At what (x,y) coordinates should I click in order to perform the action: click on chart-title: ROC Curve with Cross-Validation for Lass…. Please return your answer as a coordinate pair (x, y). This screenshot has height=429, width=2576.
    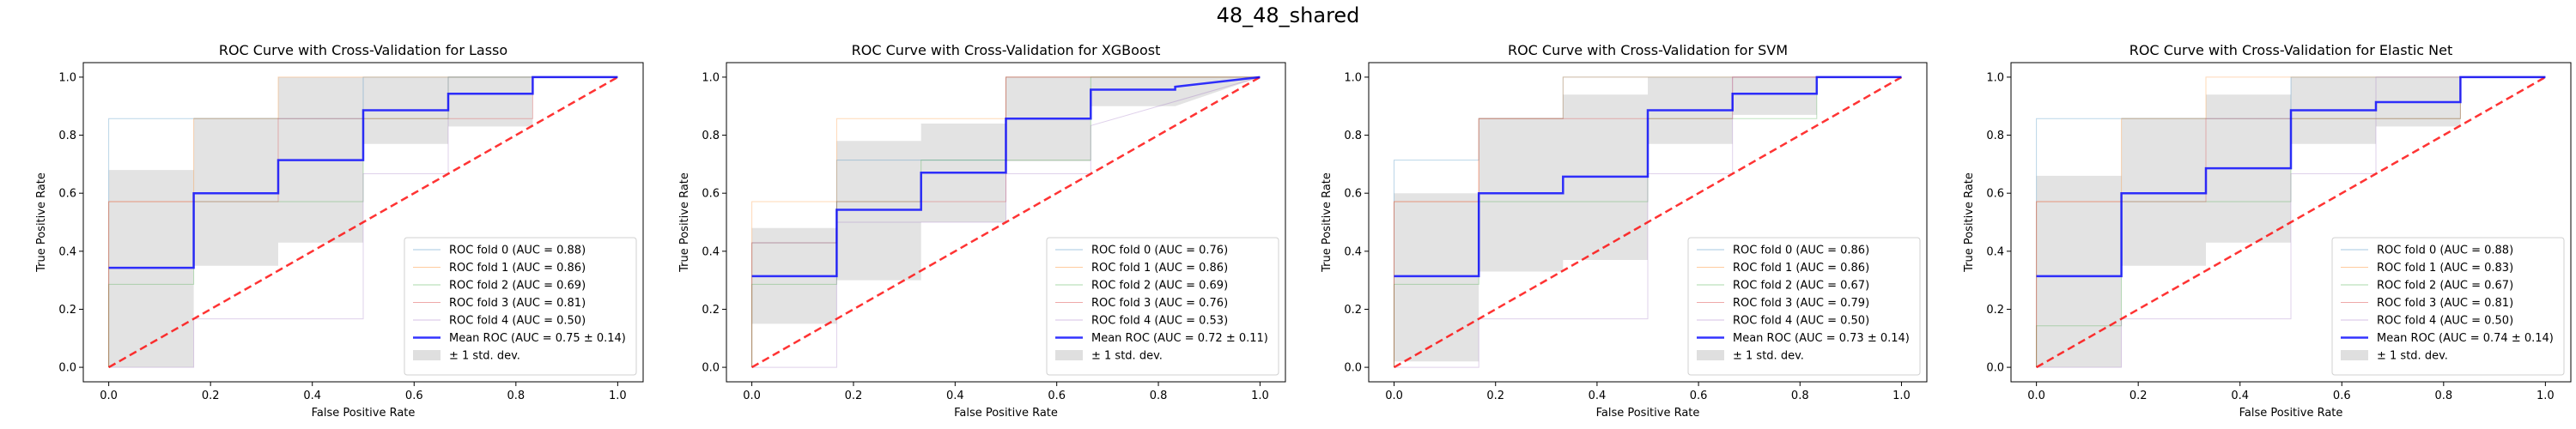
    Looking at the image, I should click on (363, 50).